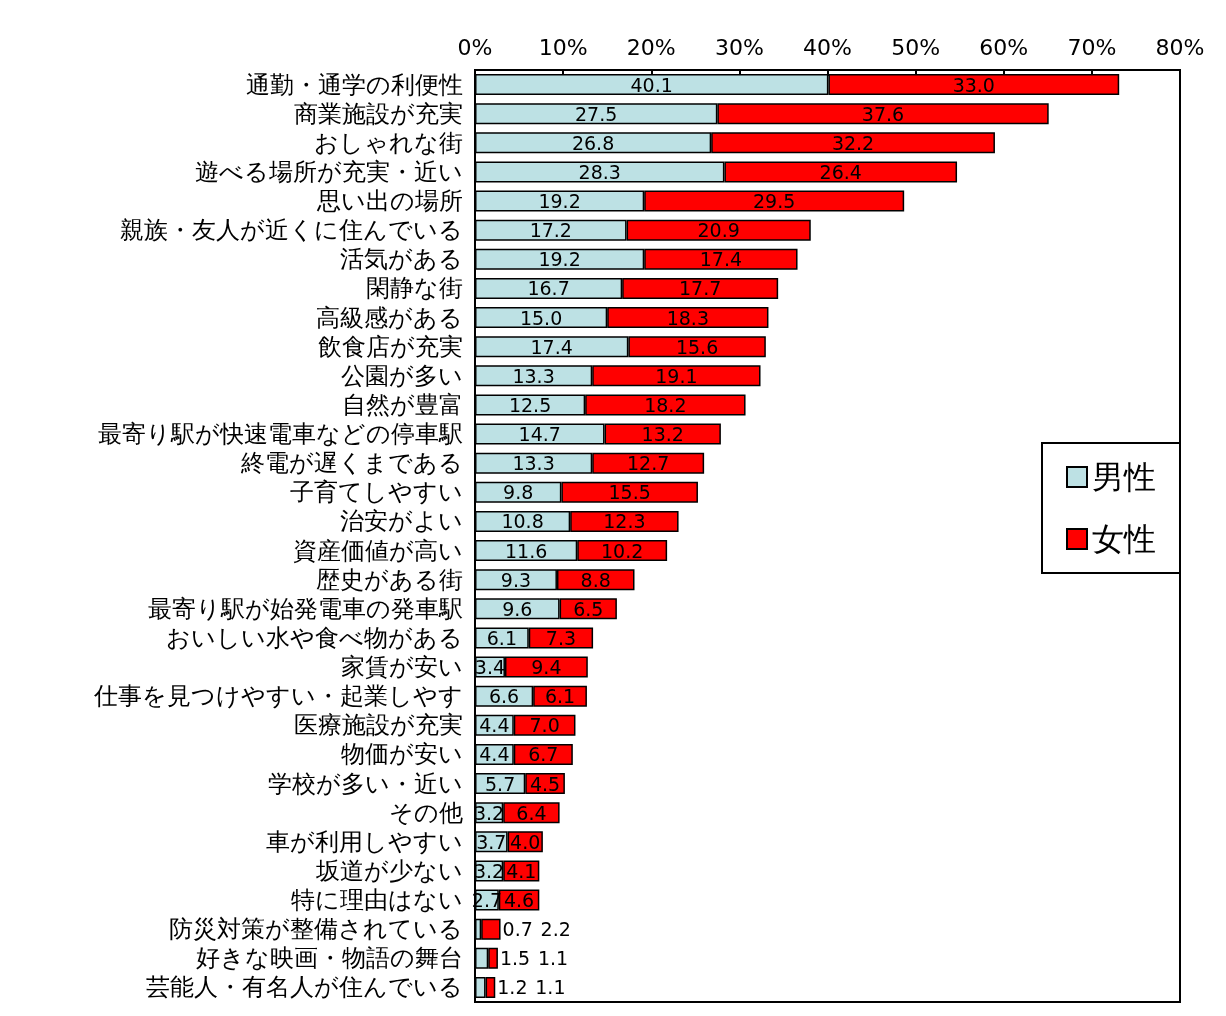 Image resolution: width=1226 pixels, height=1016 pixels. I want to click on data-label: 37.6, so click(883, 113).